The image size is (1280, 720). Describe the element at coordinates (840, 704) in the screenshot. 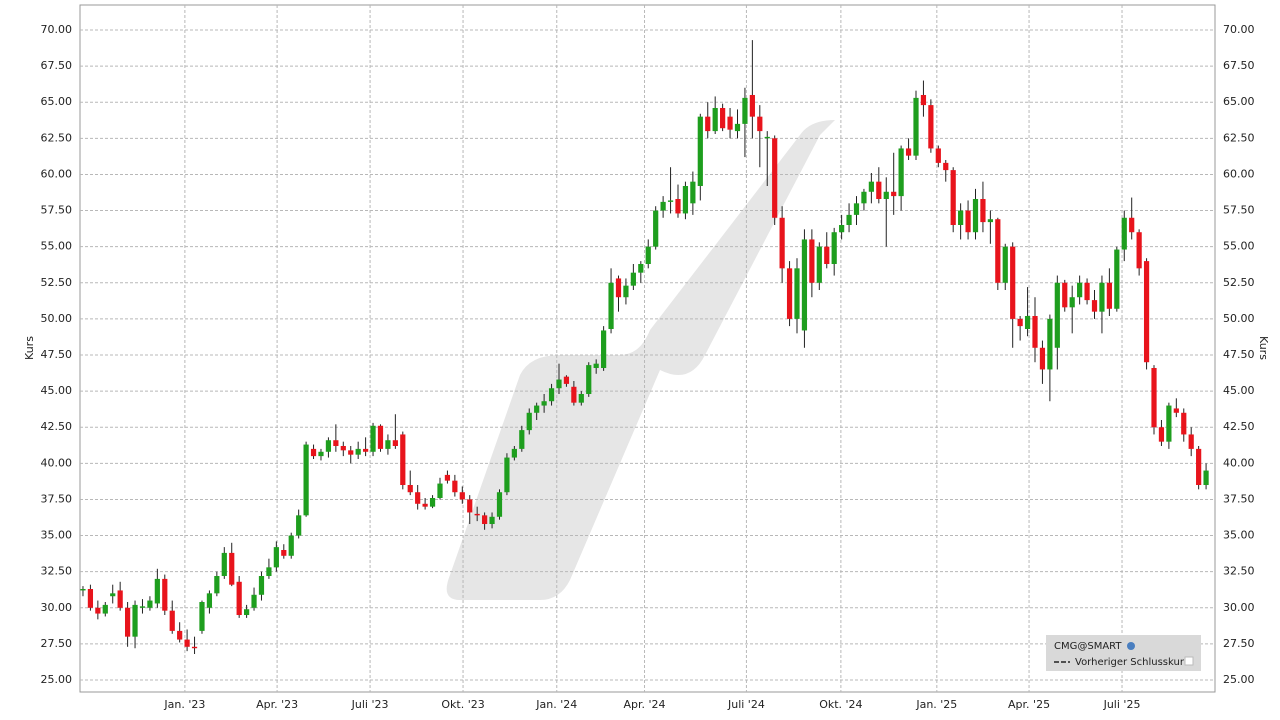

I see `x-tick-label: Okt. '24` at that location.